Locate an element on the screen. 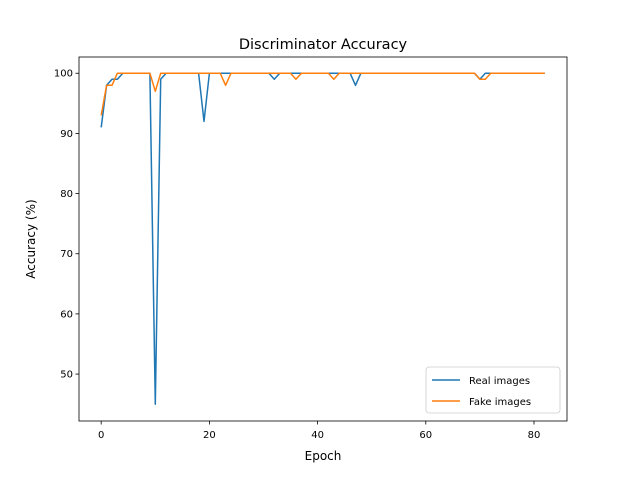  x-tick-label: 80 is located at coordinates (534, 435).